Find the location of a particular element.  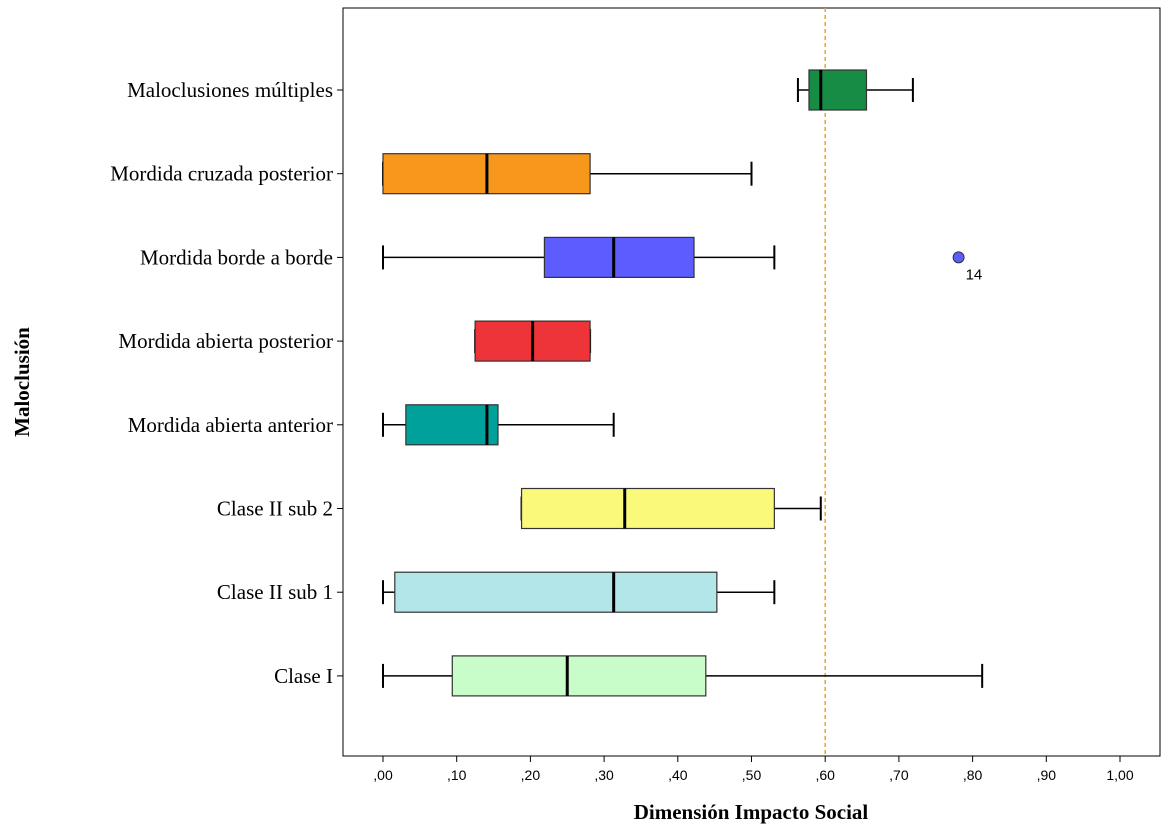

category-label: Maloclusiones múltiples is located at coordinates (230, 90).